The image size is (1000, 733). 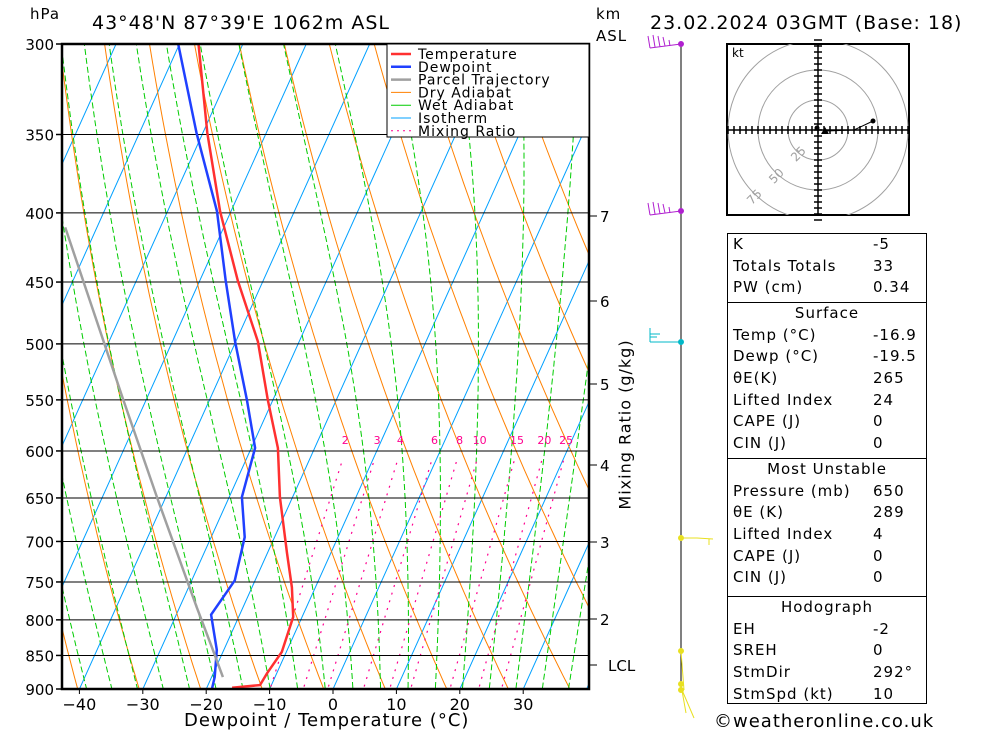 I want to click on hodograph-unit: kt, so click(x=738, y=53).